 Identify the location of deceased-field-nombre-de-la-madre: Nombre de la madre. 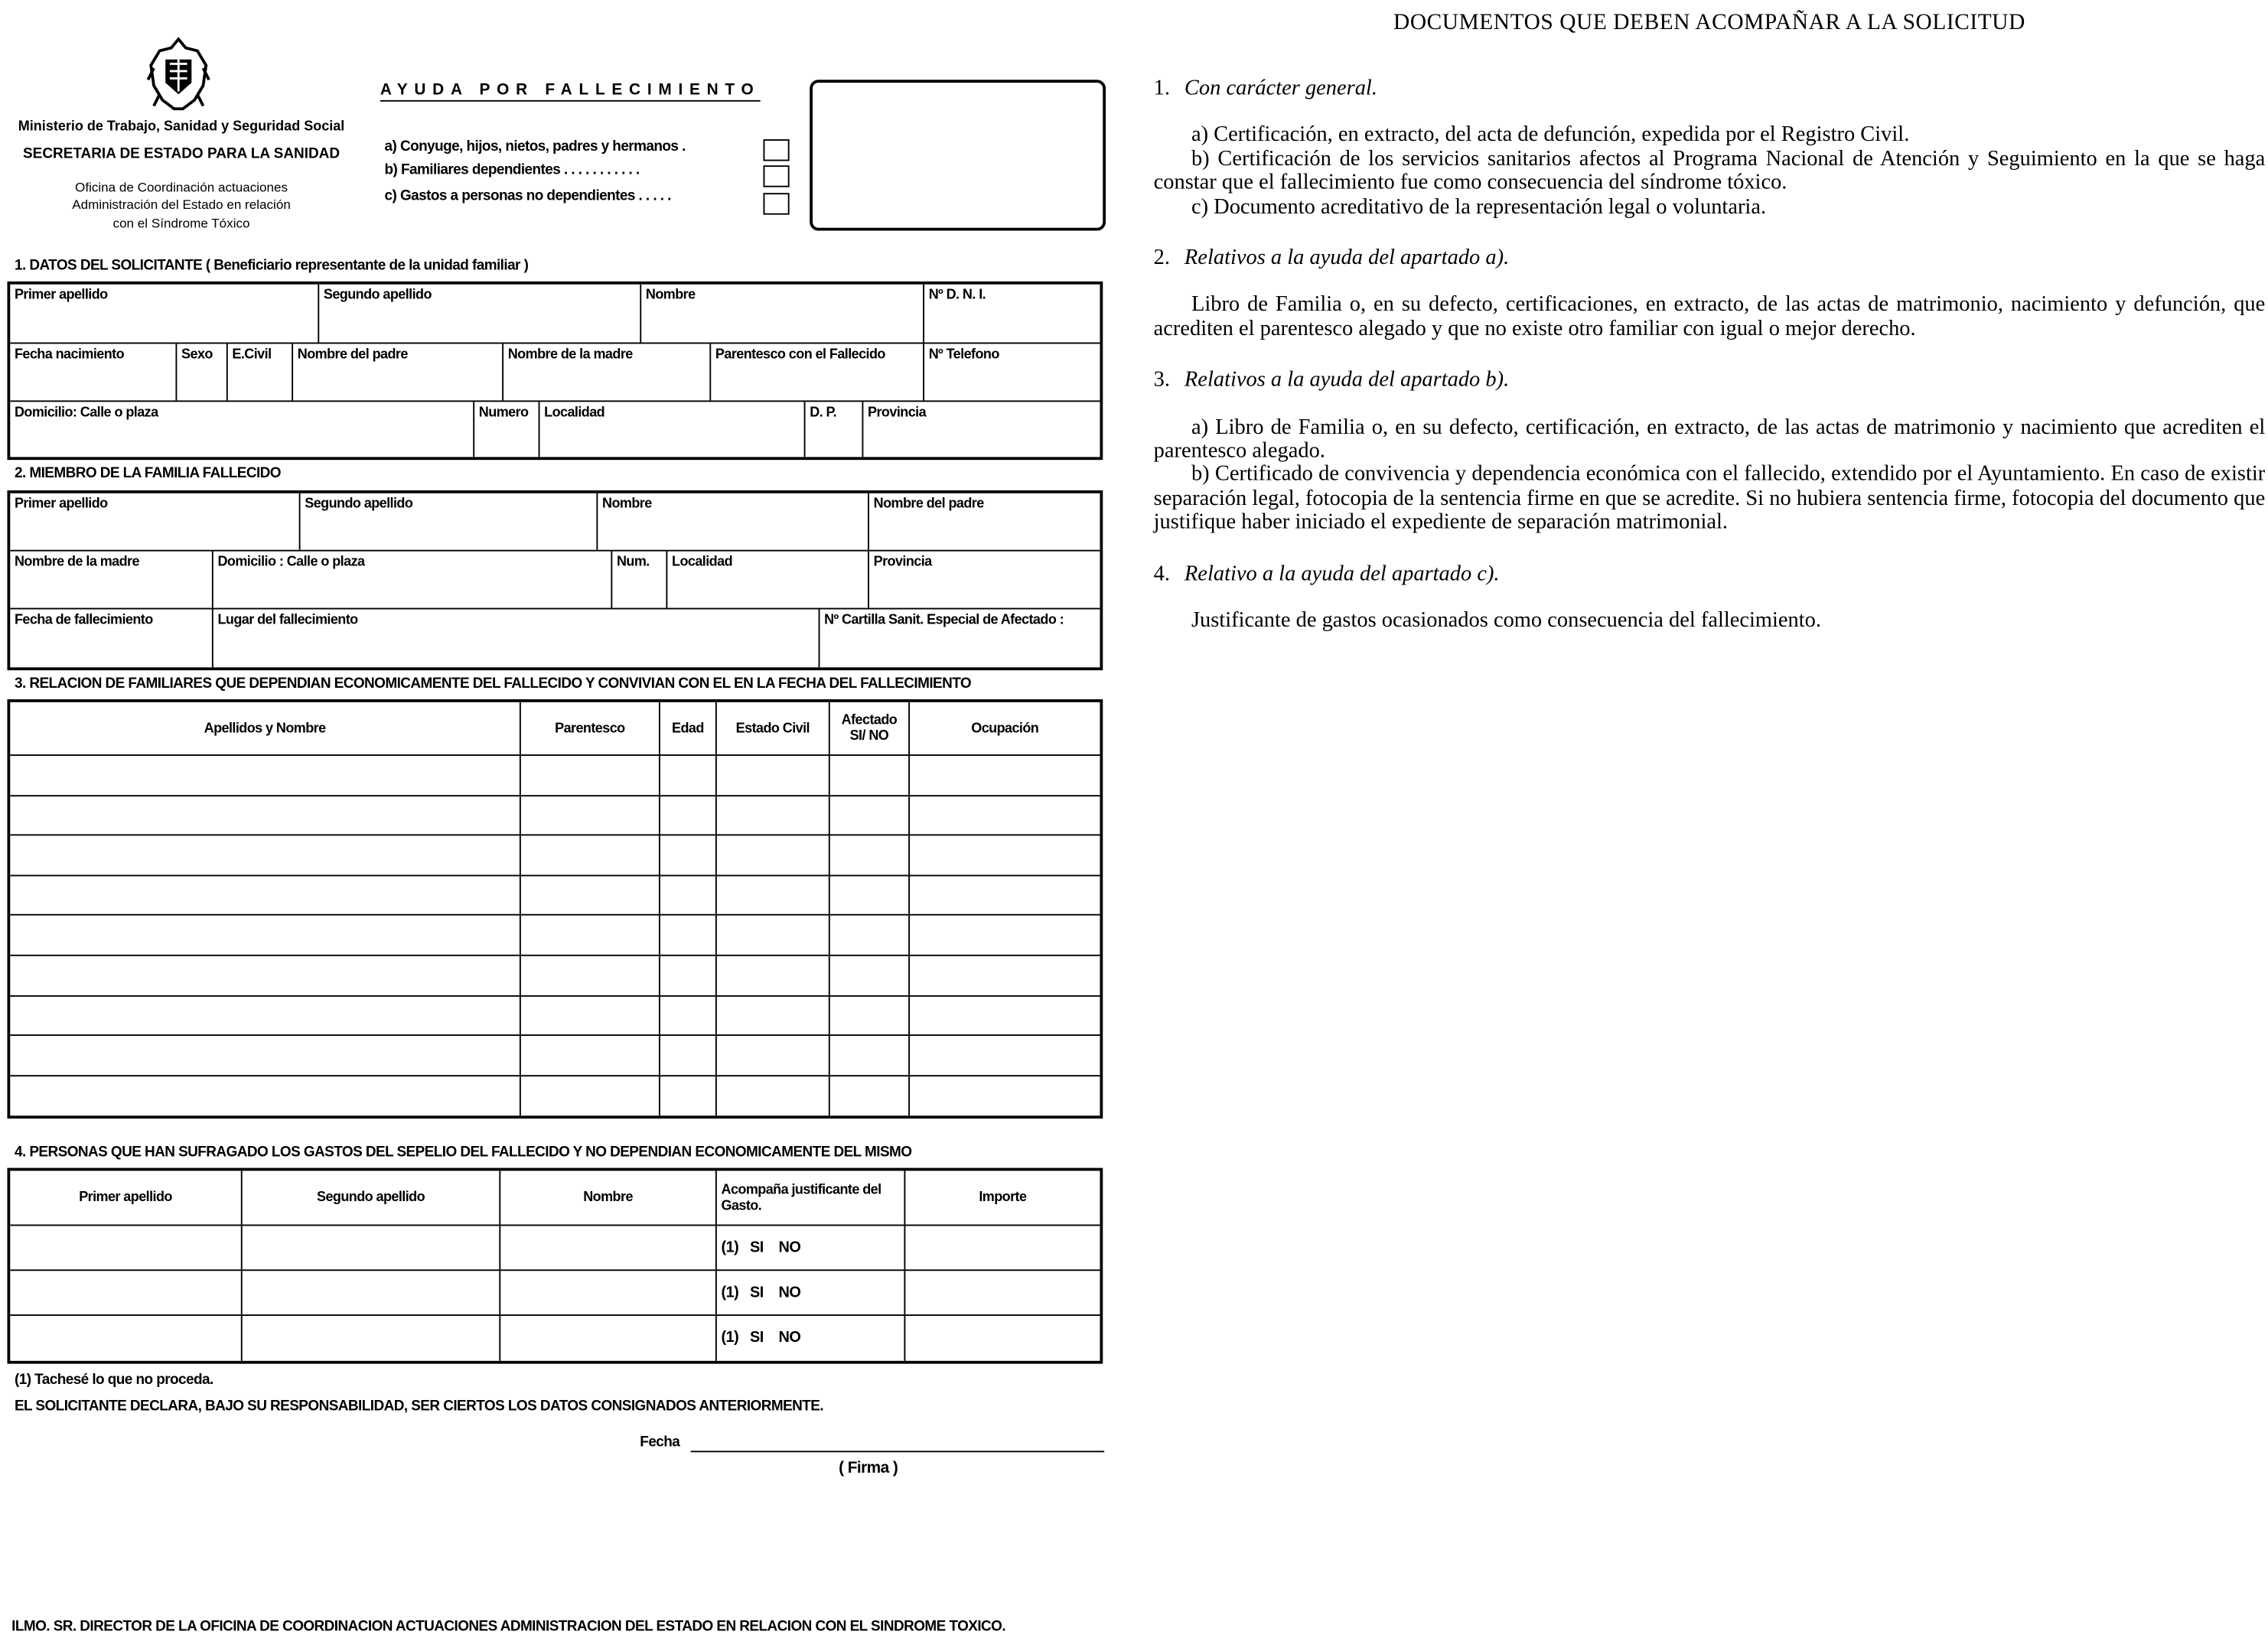
(111, 579).